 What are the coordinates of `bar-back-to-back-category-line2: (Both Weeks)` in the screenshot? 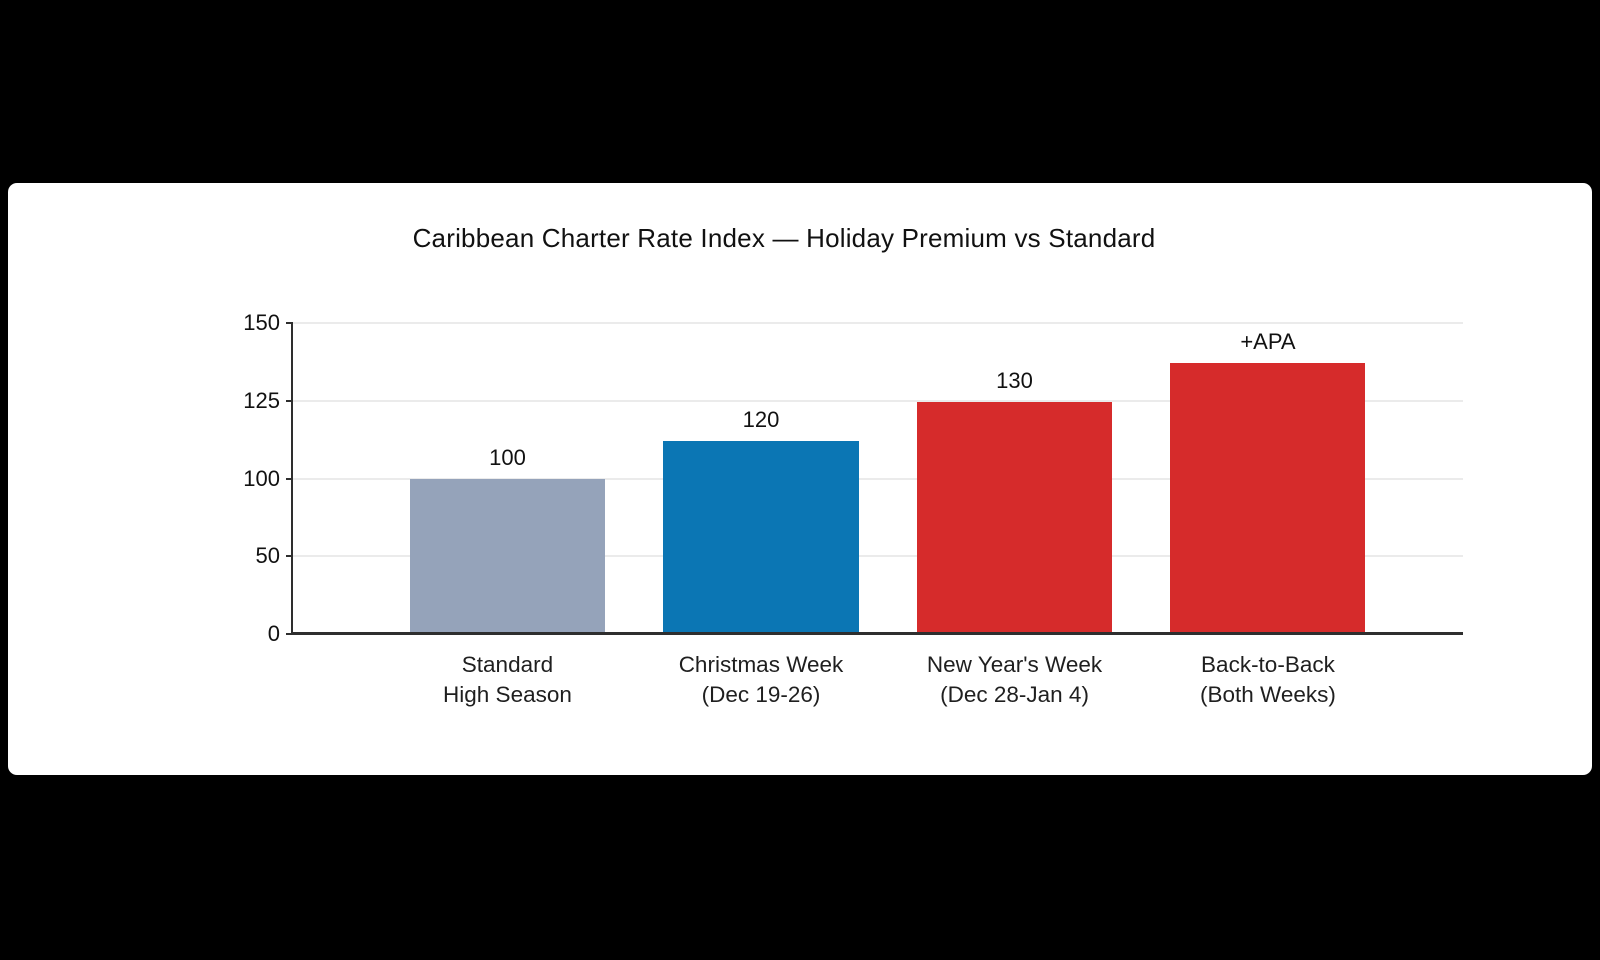 It's located at (1268, 694).